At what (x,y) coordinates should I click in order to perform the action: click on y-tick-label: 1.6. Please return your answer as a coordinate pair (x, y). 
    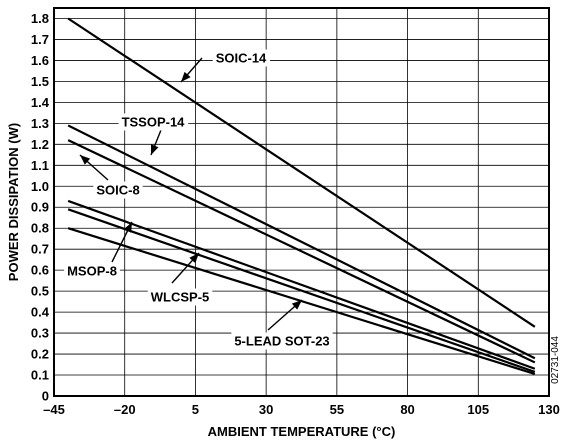
    Looking at the image, I should click on (40, 60).